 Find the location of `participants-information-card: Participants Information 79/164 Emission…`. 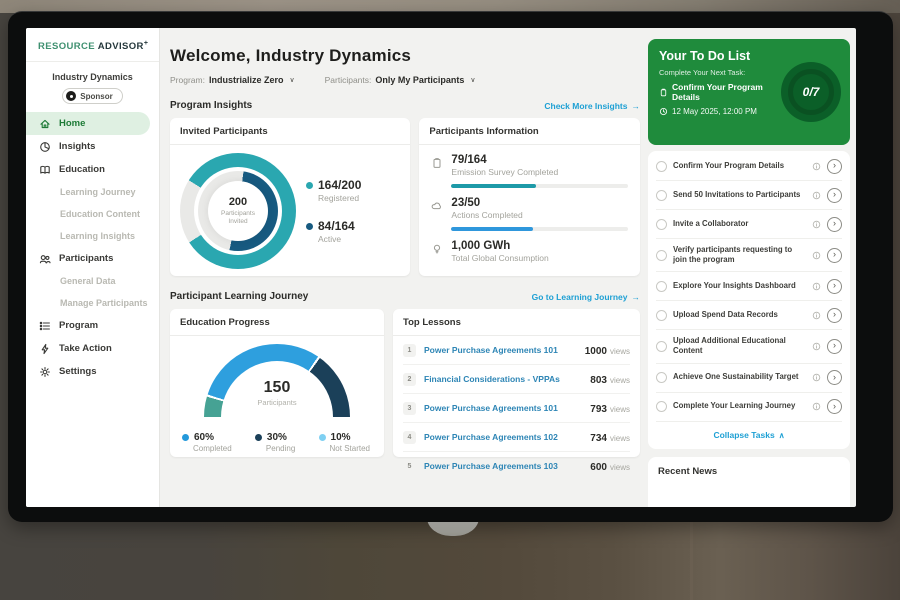

participants-information-card: Participants Information 79/164 Emission… is located at coordinates (529, 197).